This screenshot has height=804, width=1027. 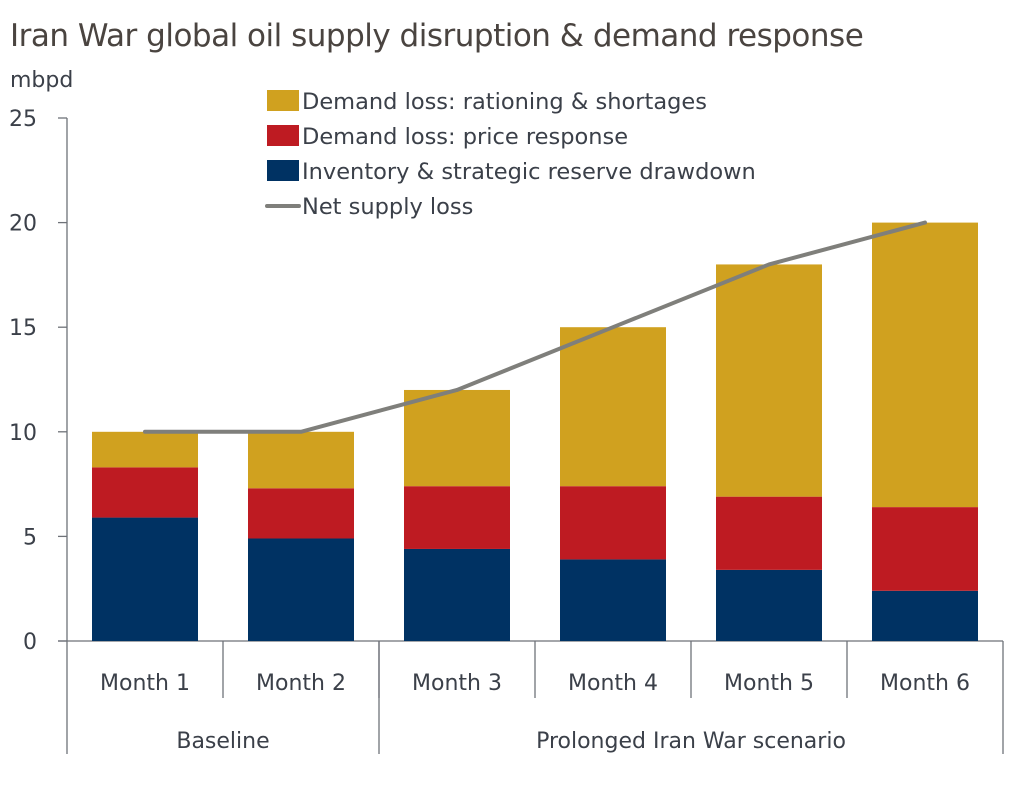 What do you see at coordinates (457, 683) in the screenshot?
I see `x-tick-label: Month 3` at bounding box center [457, 683].